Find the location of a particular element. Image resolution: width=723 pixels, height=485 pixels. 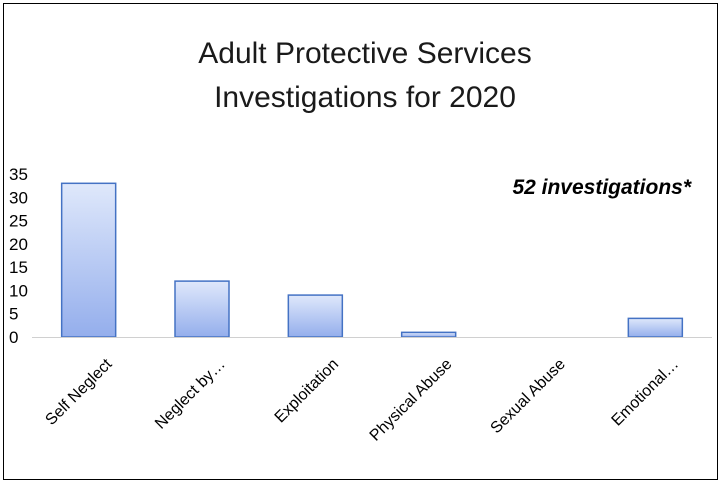

y-tick-label: 0 is located at coordinates (13, 337).